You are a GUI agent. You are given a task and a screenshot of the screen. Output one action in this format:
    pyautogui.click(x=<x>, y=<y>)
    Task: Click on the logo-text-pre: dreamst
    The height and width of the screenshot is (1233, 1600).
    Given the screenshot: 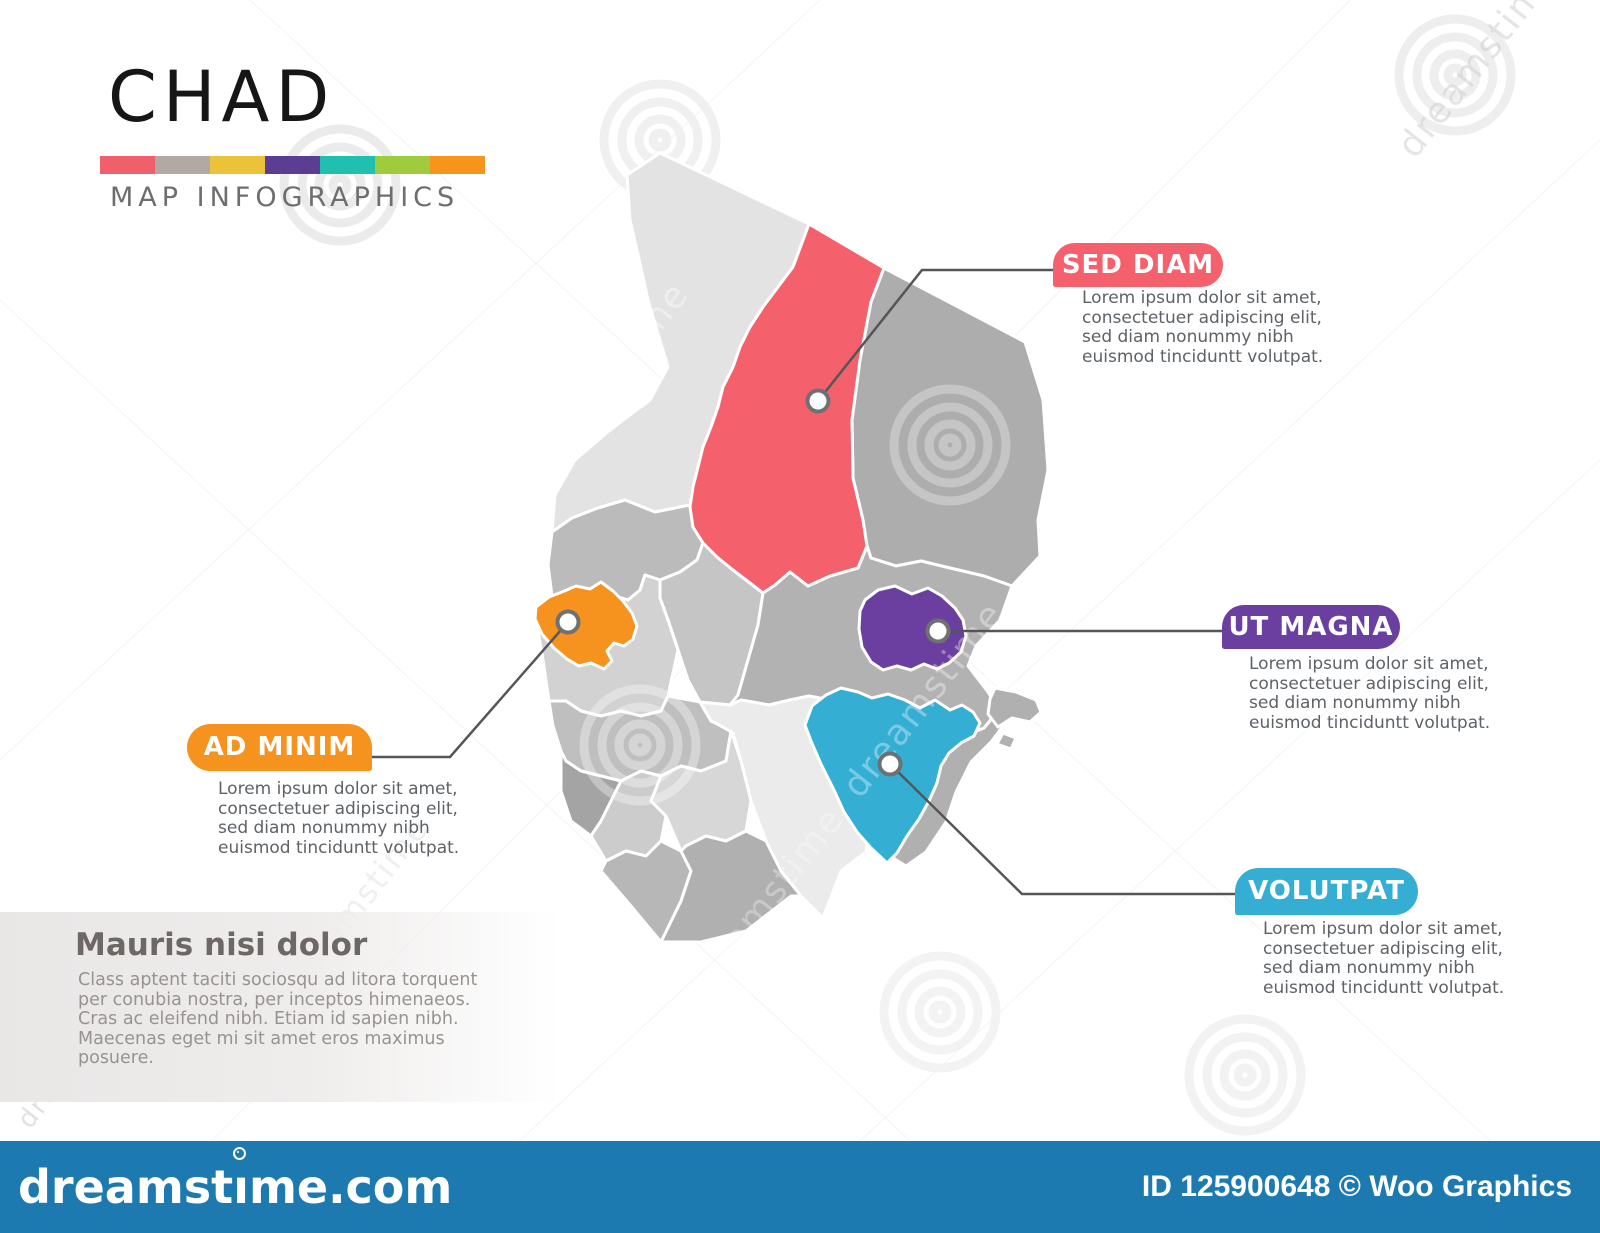 What is the action you would take?
    pyautogui.click(x=126, y=1187)
    